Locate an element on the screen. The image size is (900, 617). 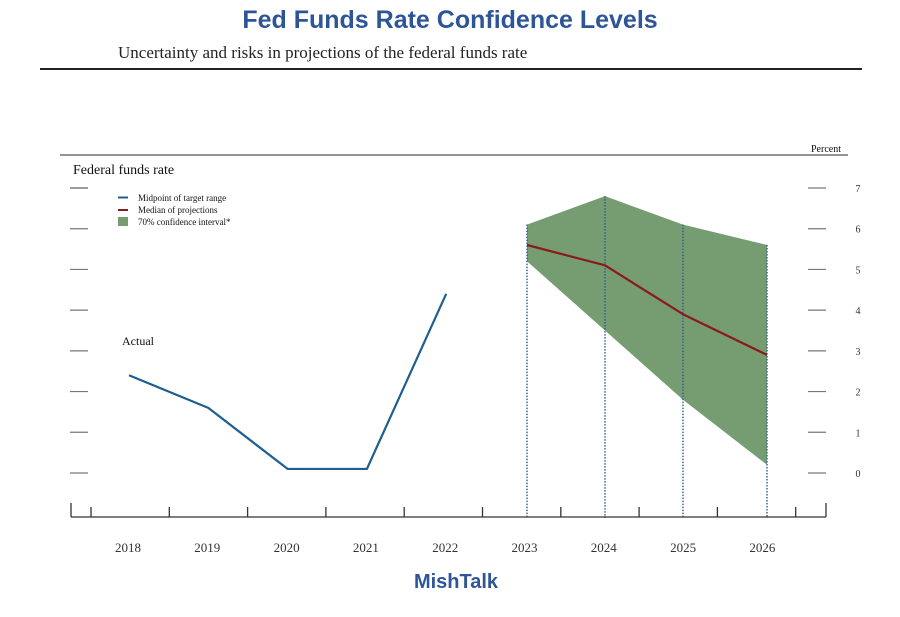
y-tick-label: 6 is located at coordinates (858, 230).